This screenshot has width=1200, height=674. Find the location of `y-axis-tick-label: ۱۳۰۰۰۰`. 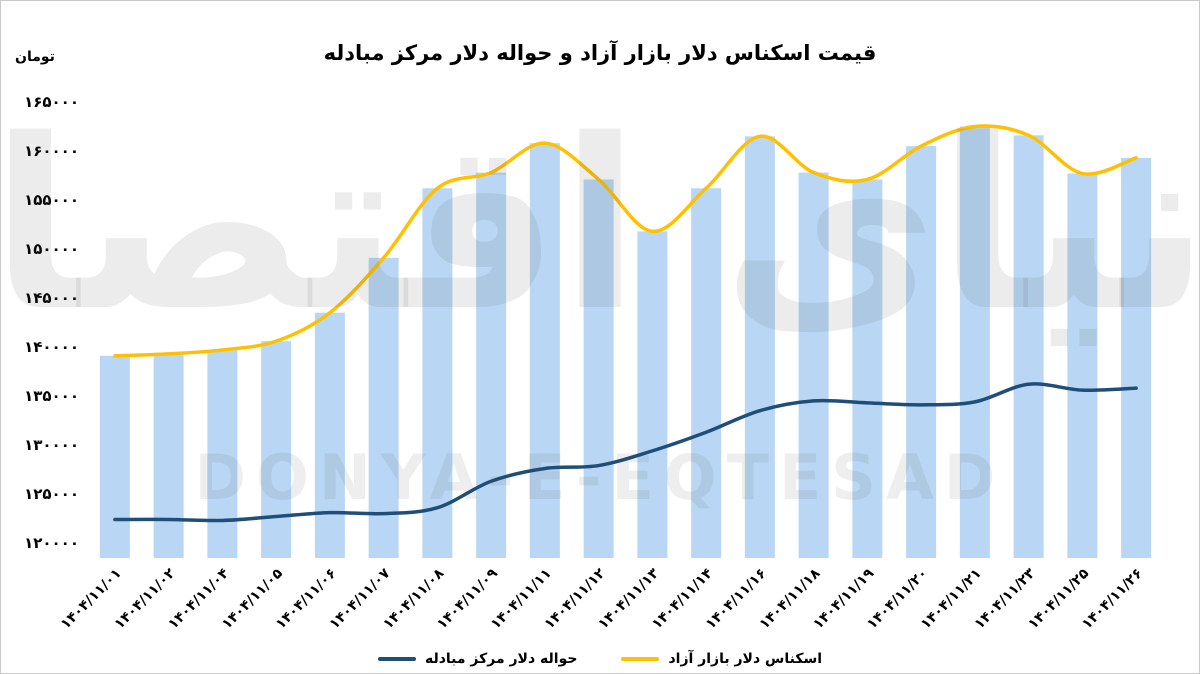

y-axis-tick-label: ۱۳۰۰۰۰ is located at coordinates (51, 445).